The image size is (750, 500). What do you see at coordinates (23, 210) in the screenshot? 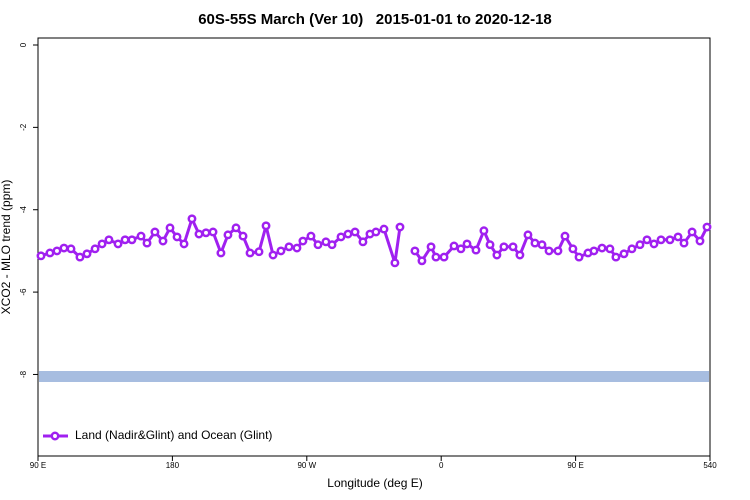
I see `y-tick-label: -4` at bounding box center [23, 210].